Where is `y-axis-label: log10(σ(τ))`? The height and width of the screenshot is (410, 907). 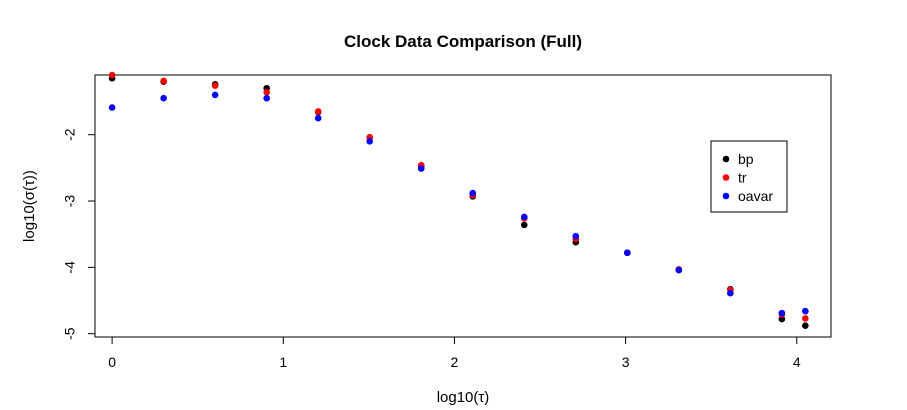
y-axis-label: log10(σ(τ)) is located at coordinates (29, 206).